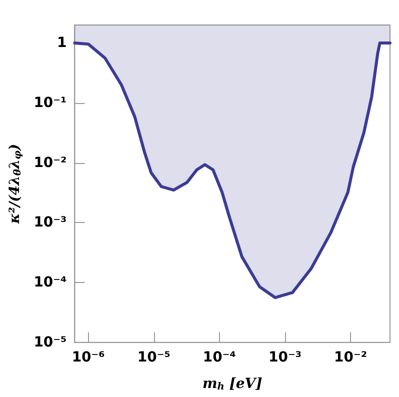 Image resolution: width=399 pixels, height=397 pixels. What do you see at coordinates (15, 184) in the screenshot?
I see `y-axis-title: κ²/(4λθλφ)` at bounding box center [15, 184].